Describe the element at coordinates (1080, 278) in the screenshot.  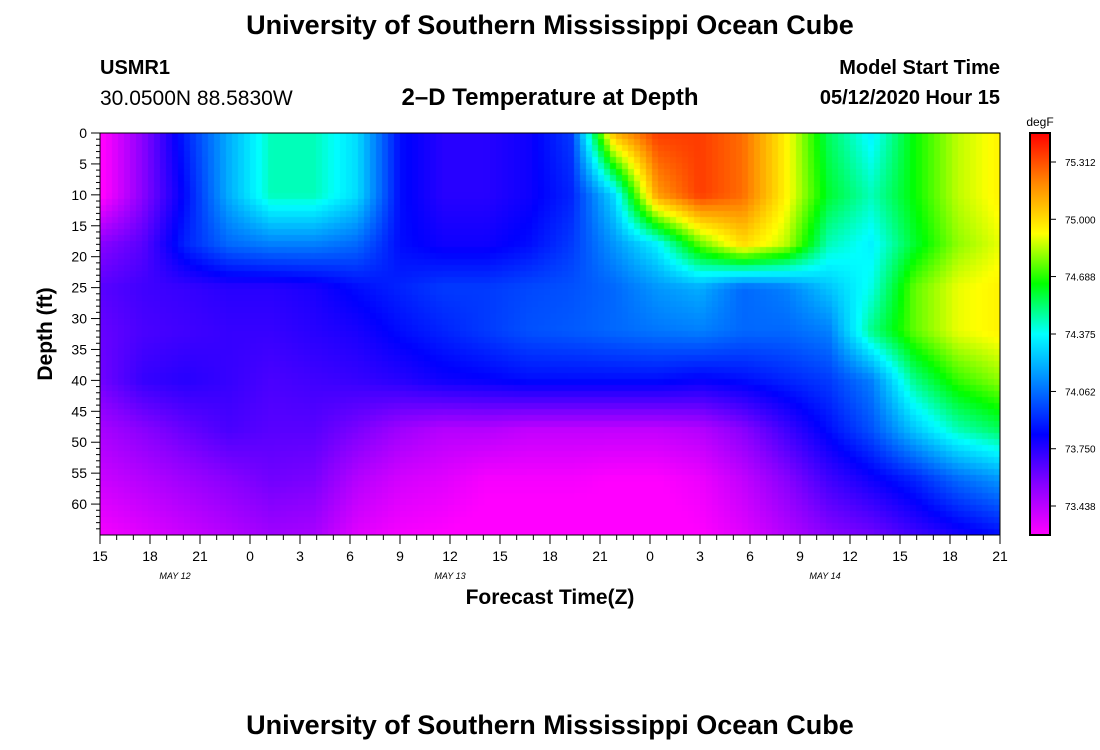
I see `colorbar-tick-label: 74.688` at that location.